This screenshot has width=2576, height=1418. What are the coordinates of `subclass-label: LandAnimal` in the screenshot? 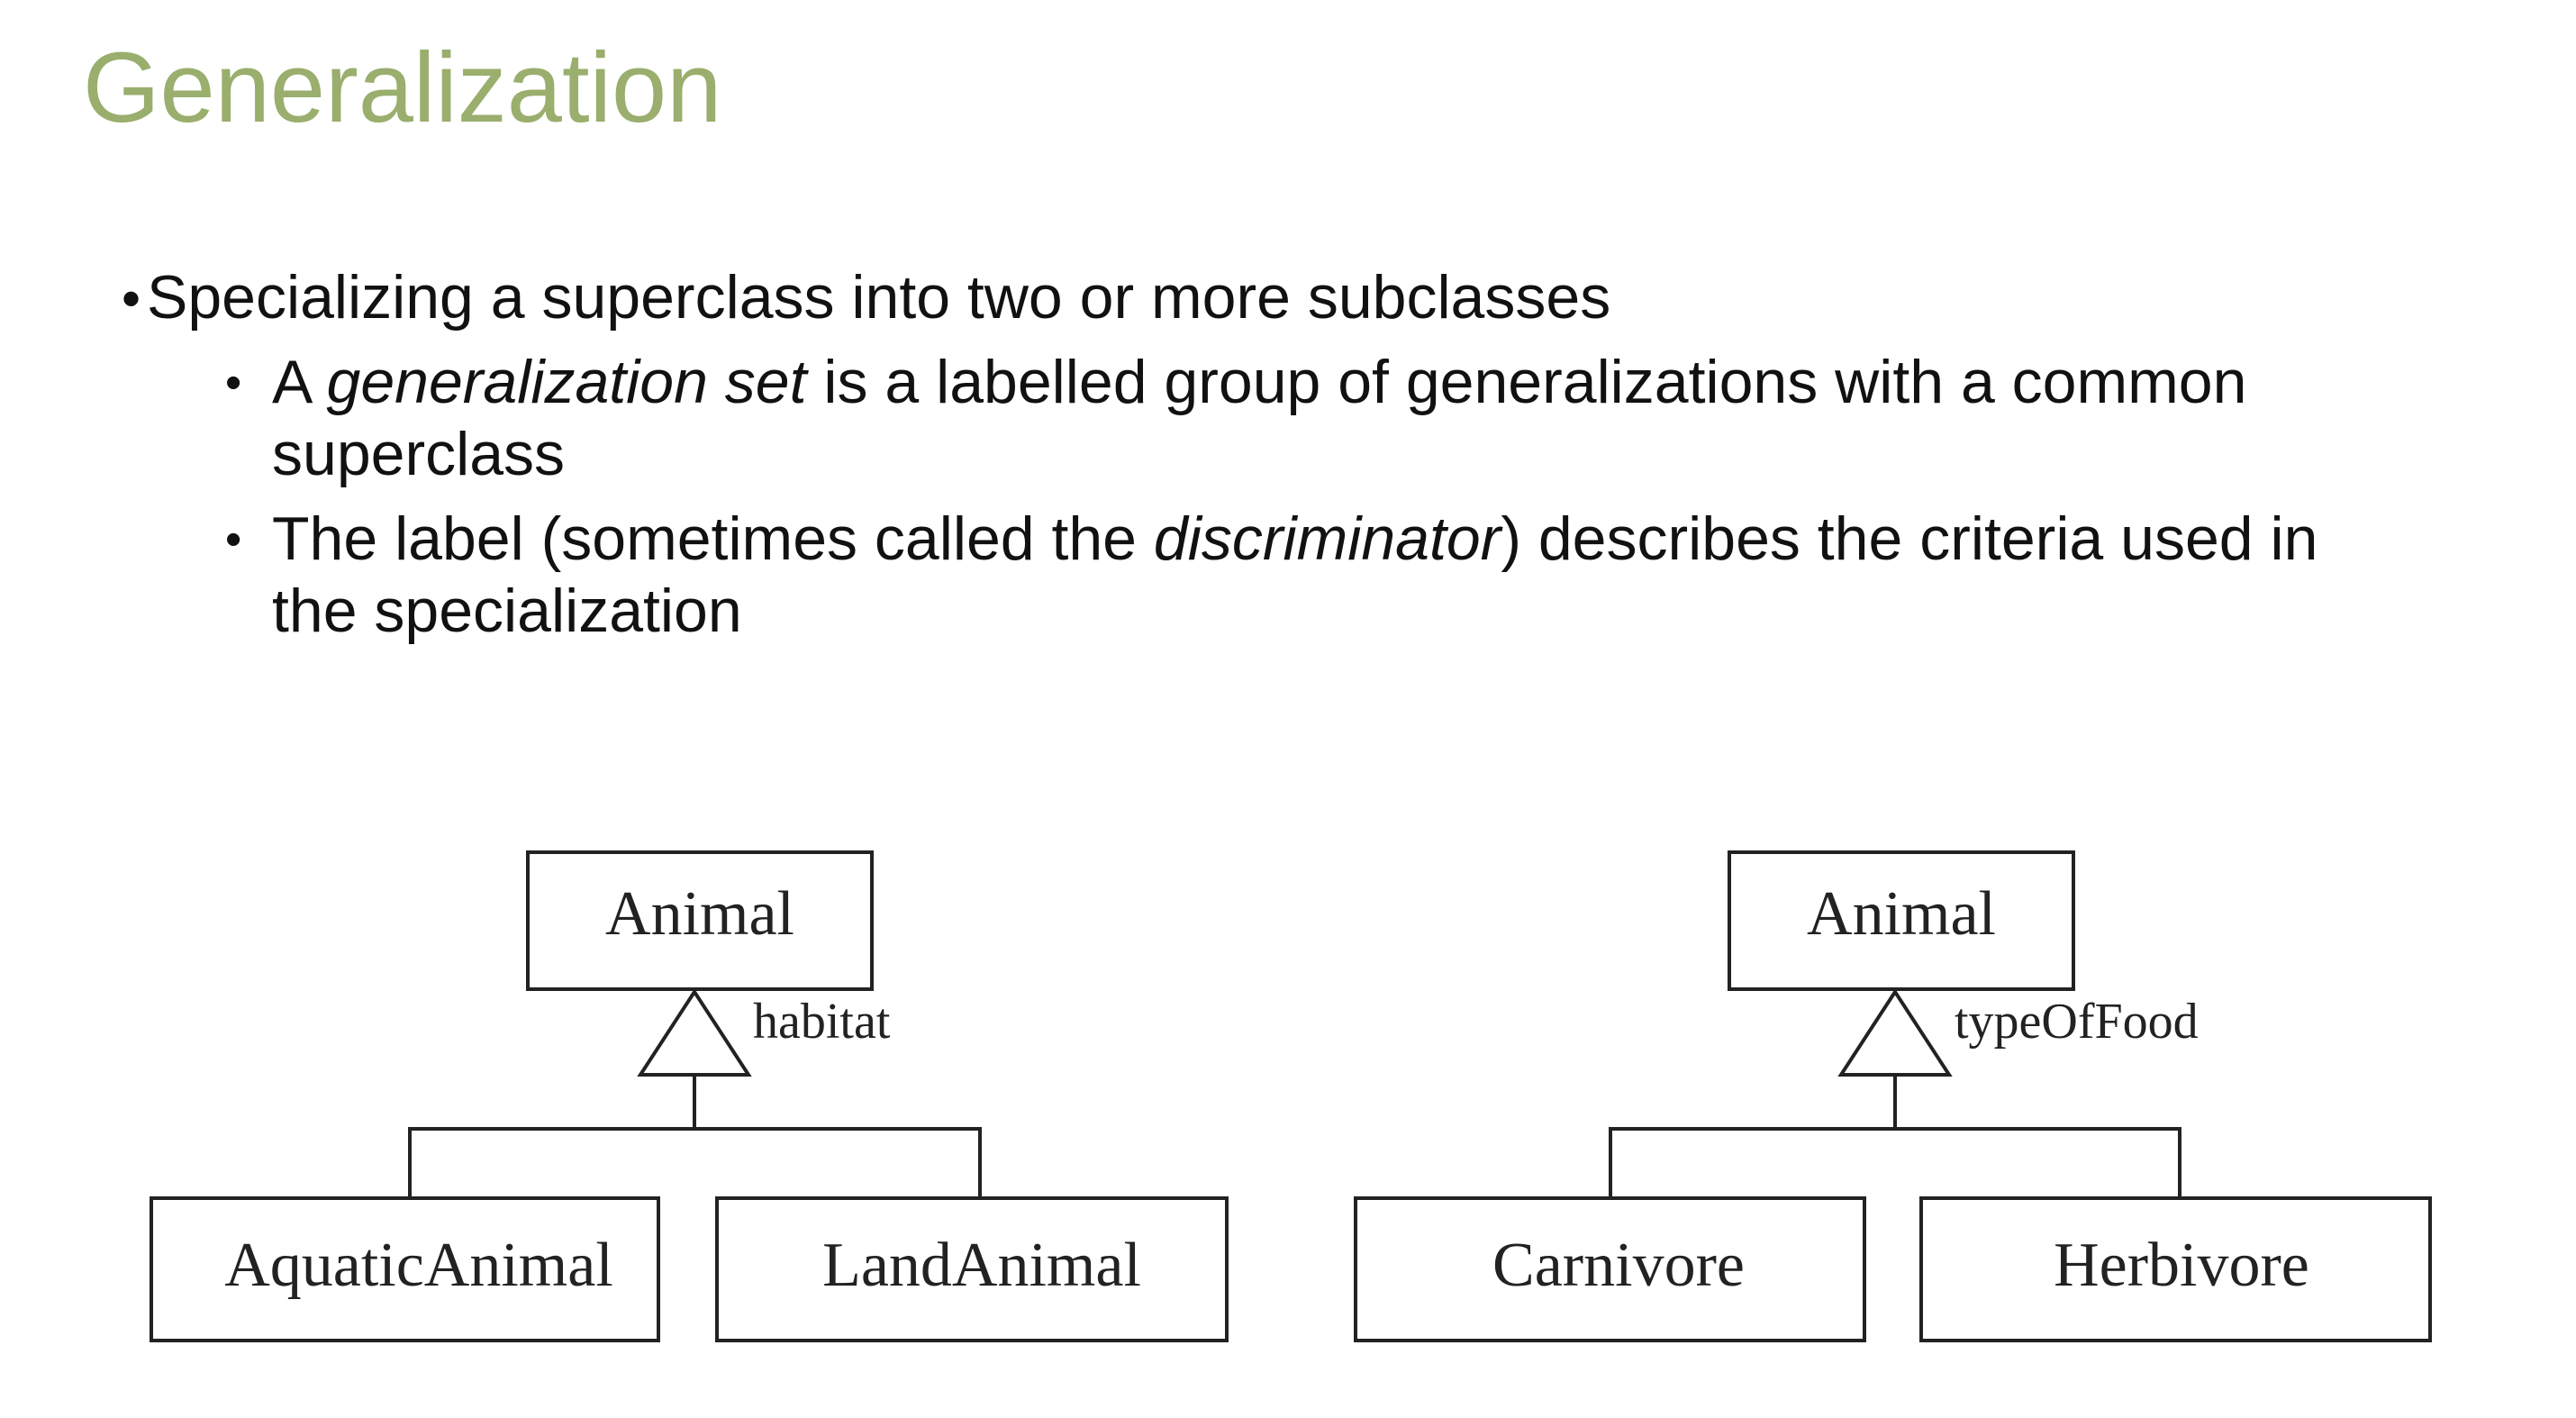 It's located at (981, 1265).